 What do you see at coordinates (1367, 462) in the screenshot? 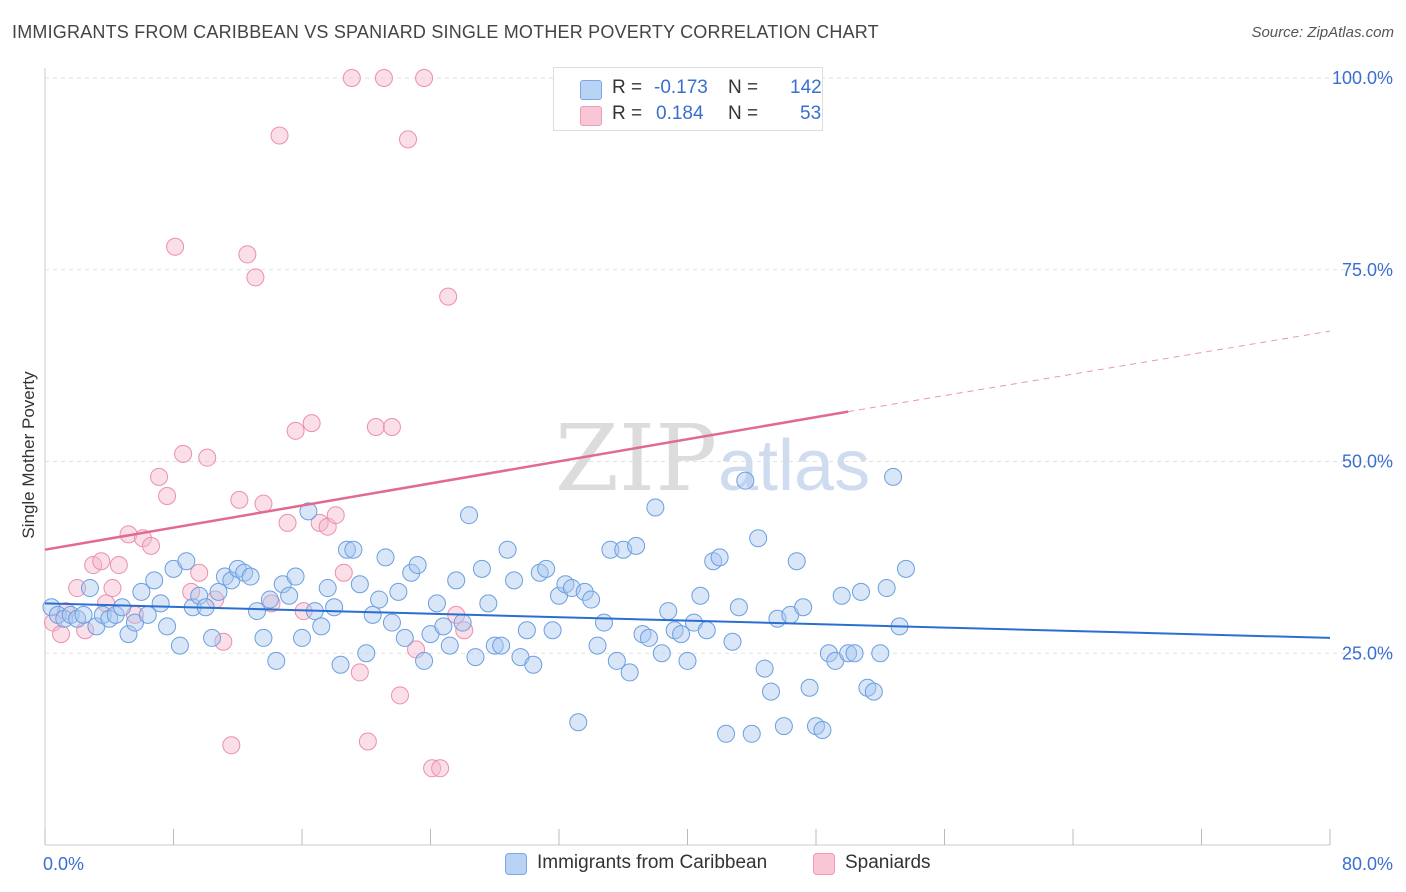
I see `y-tick-label: 50.0%` at bounding box center [1367, 462].